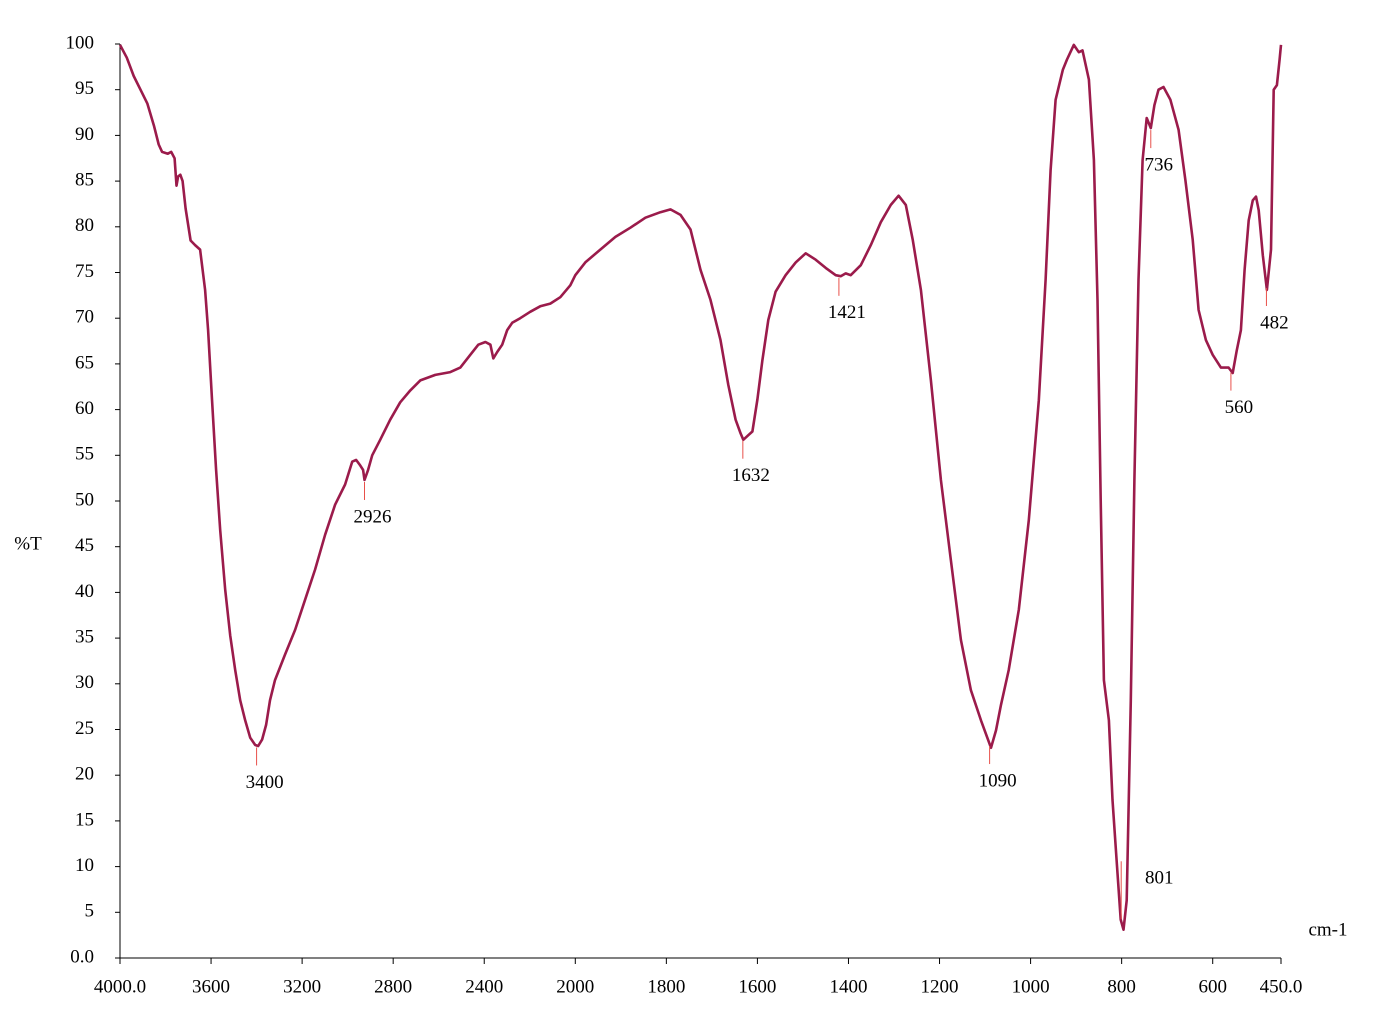 The image size is (1378, 1034). Describe the element at coordinates (84, 454) in the screenshot. I see `y-tick-label: 55` at that location.